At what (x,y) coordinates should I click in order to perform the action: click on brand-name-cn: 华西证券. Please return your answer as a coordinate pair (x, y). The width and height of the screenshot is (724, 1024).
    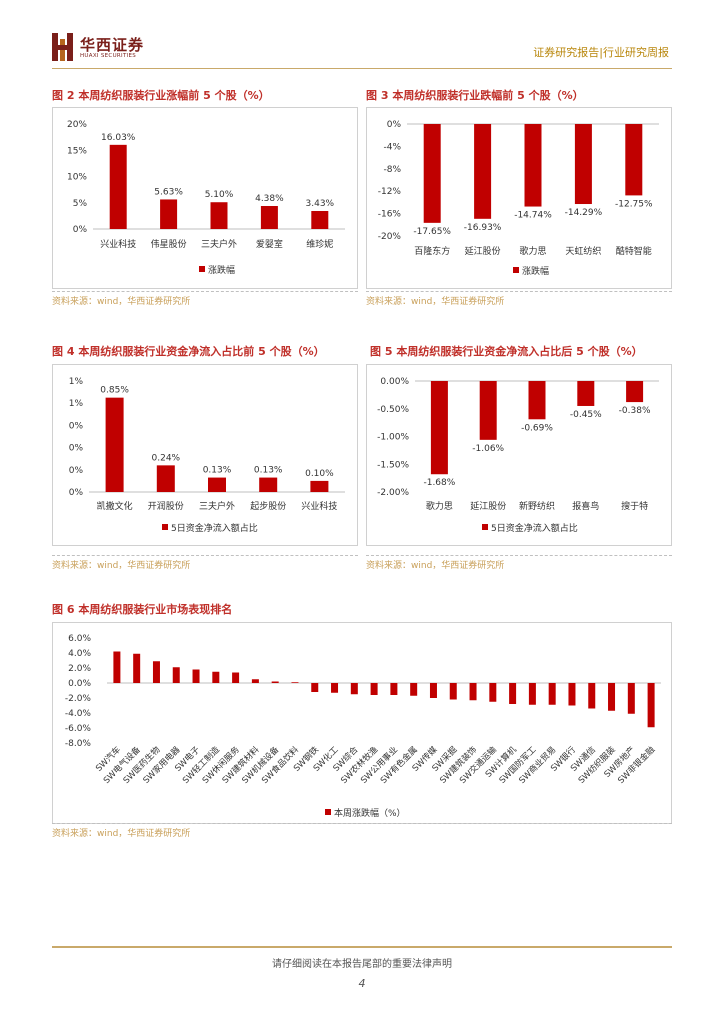
    Looking at the image, I should click on (112, 45).